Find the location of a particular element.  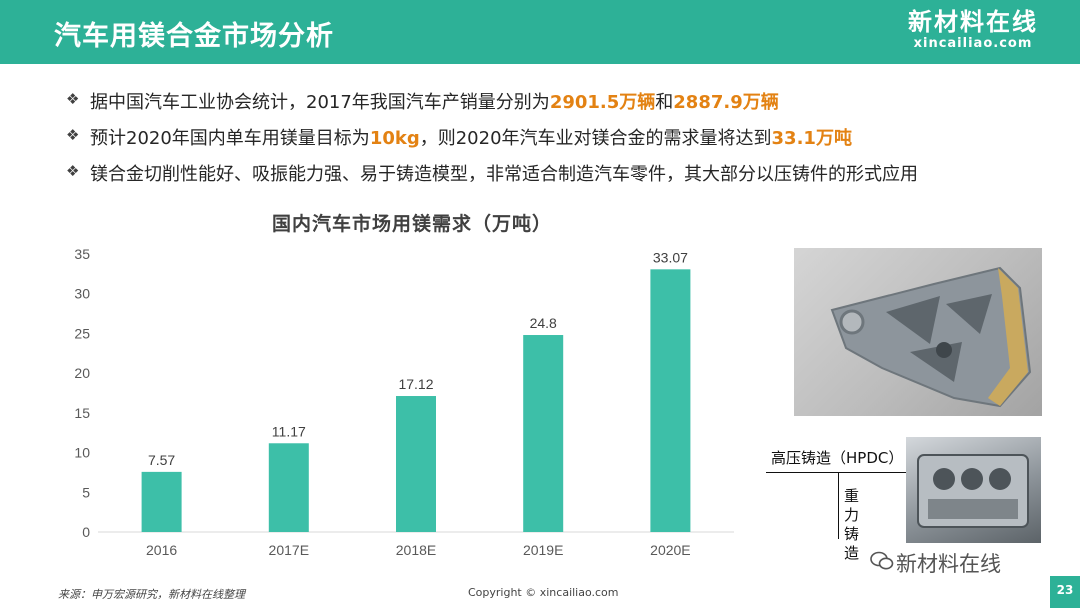

highlight-value: 2887.9万辆 is located at coordinates (726, 102).